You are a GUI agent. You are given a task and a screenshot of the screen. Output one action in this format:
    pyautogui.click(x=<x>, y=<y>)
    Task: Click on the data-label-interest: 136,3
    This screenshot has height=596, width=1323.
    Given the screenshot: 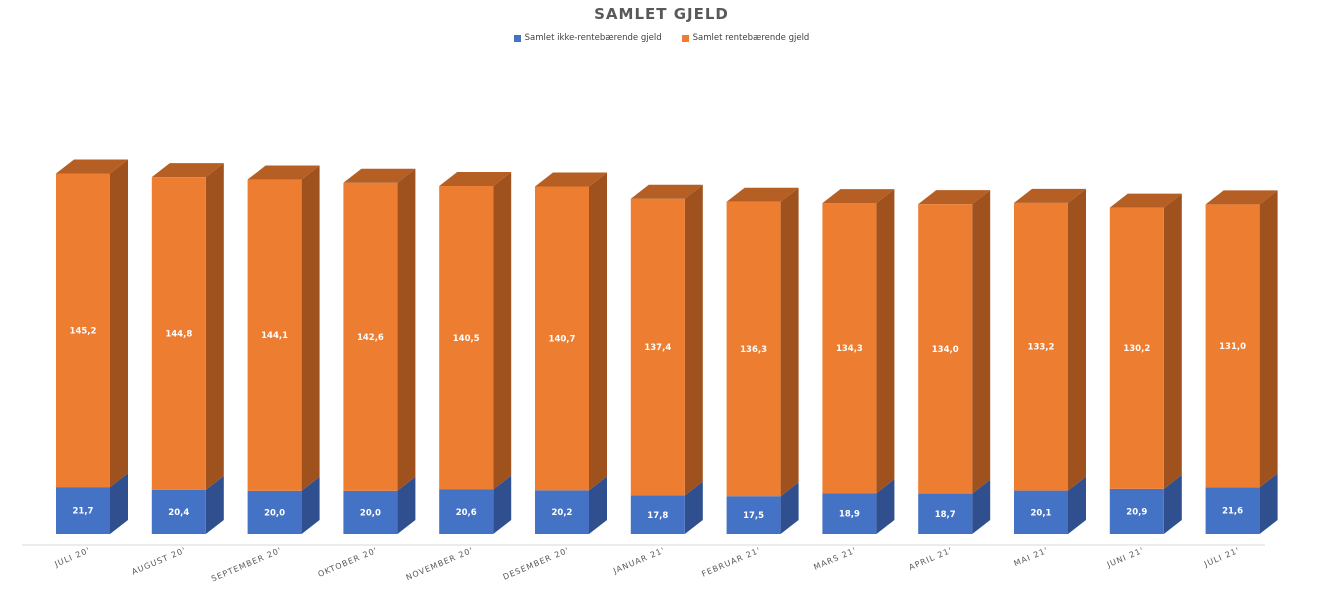 What is the action you would take?
    pyautogui.click(x=753, y=350)
    